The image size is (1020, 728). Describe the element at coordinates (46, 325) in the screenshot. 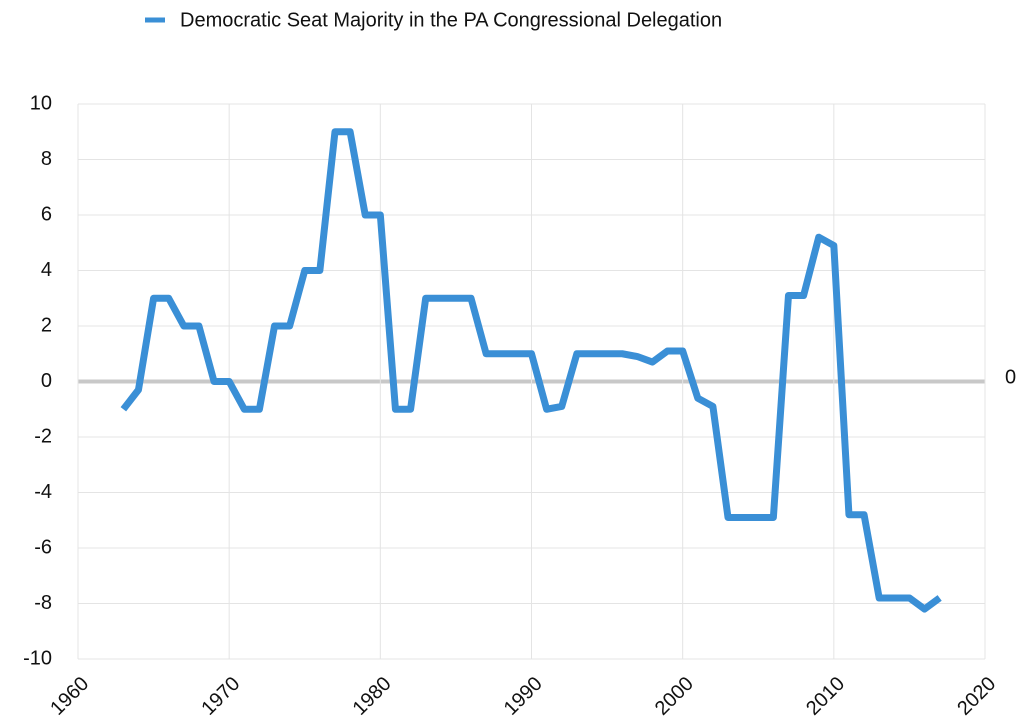

I see `y-tick-label: 2` at that location.